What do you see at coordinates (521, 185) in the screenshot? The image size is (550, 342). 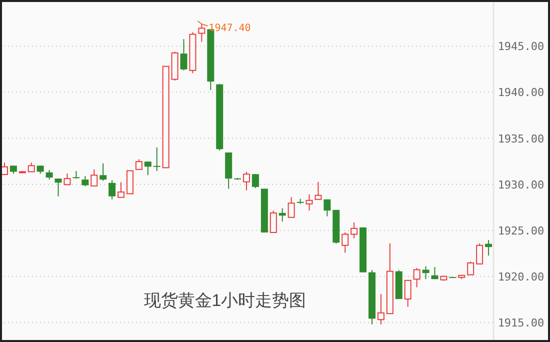 I see `y-tick-label: 1930.00` at bounding box center [521, 185].